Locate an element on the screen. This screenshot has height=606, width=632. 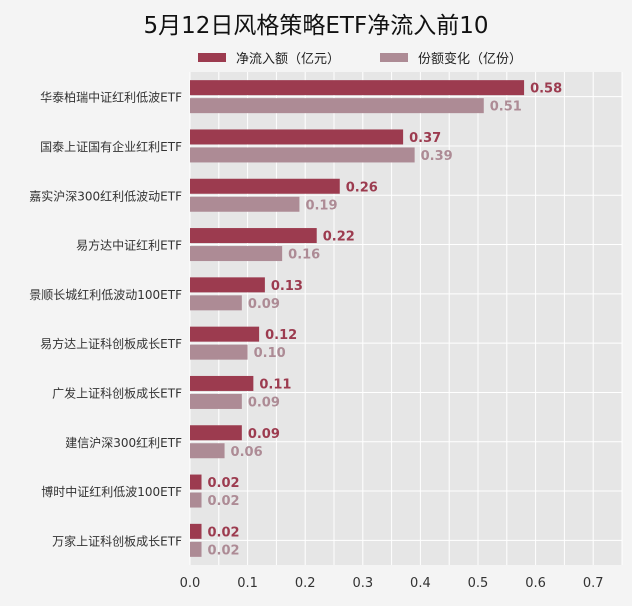
legend-swatch-share-change is located at coordinates (394, 57).